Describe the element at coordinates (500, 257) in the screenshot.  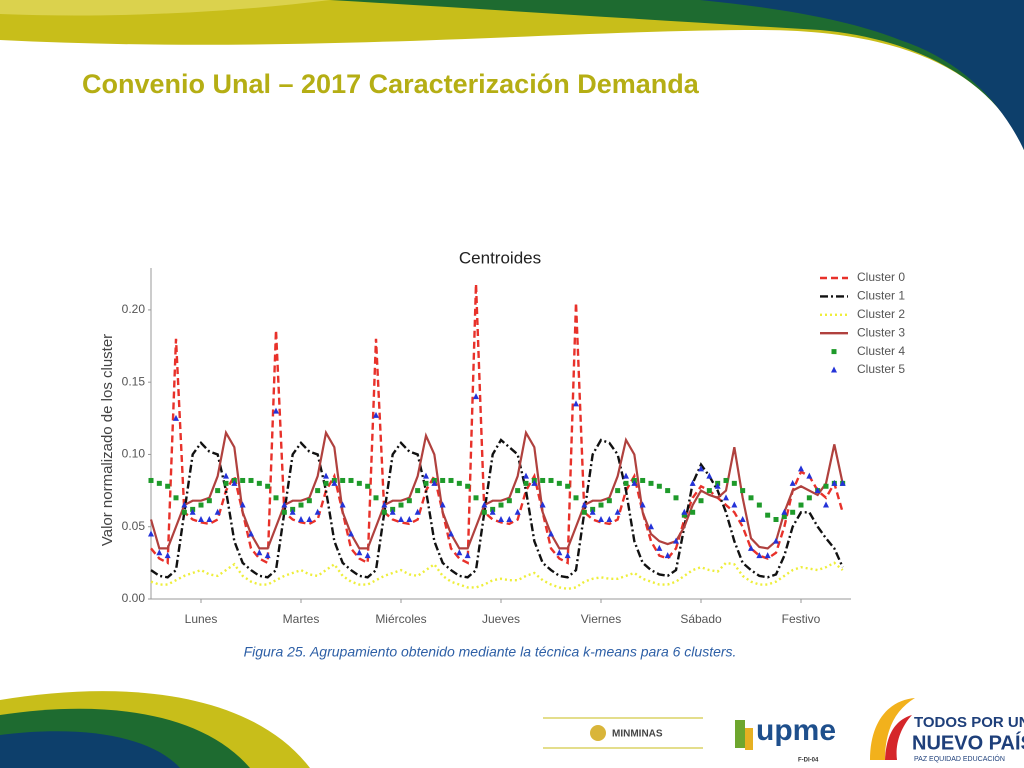
I see `chart-title: Centroides` at that location.